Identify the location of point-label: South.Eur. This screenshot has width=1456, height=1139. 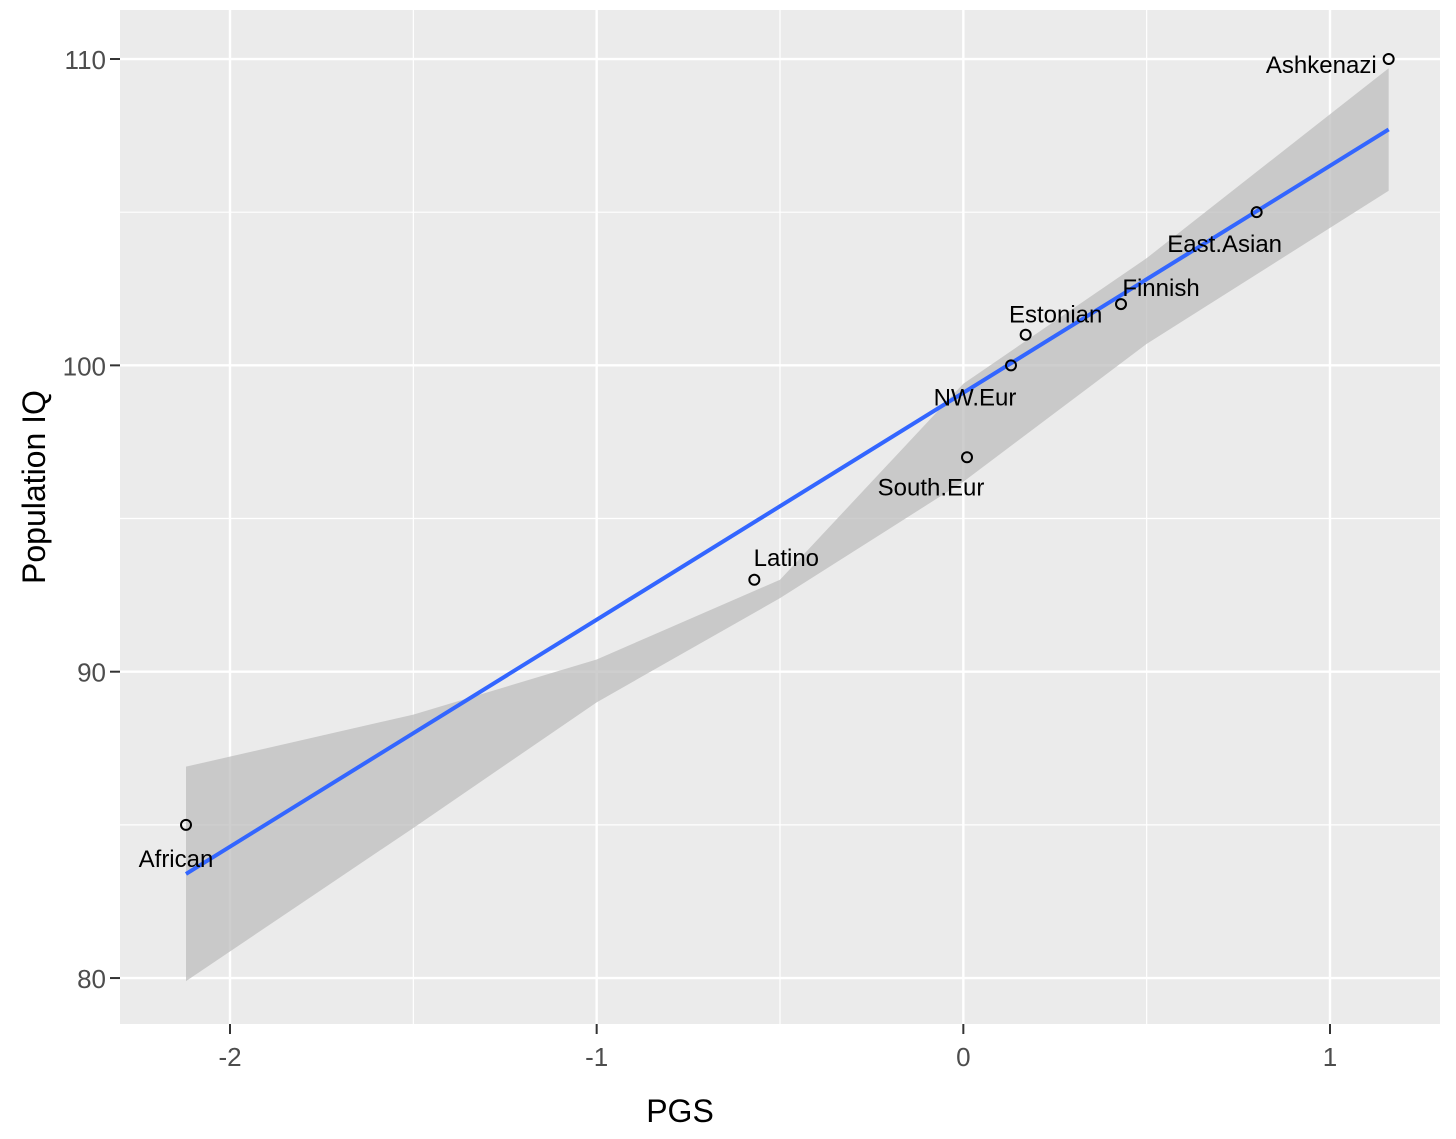
(931, 487).